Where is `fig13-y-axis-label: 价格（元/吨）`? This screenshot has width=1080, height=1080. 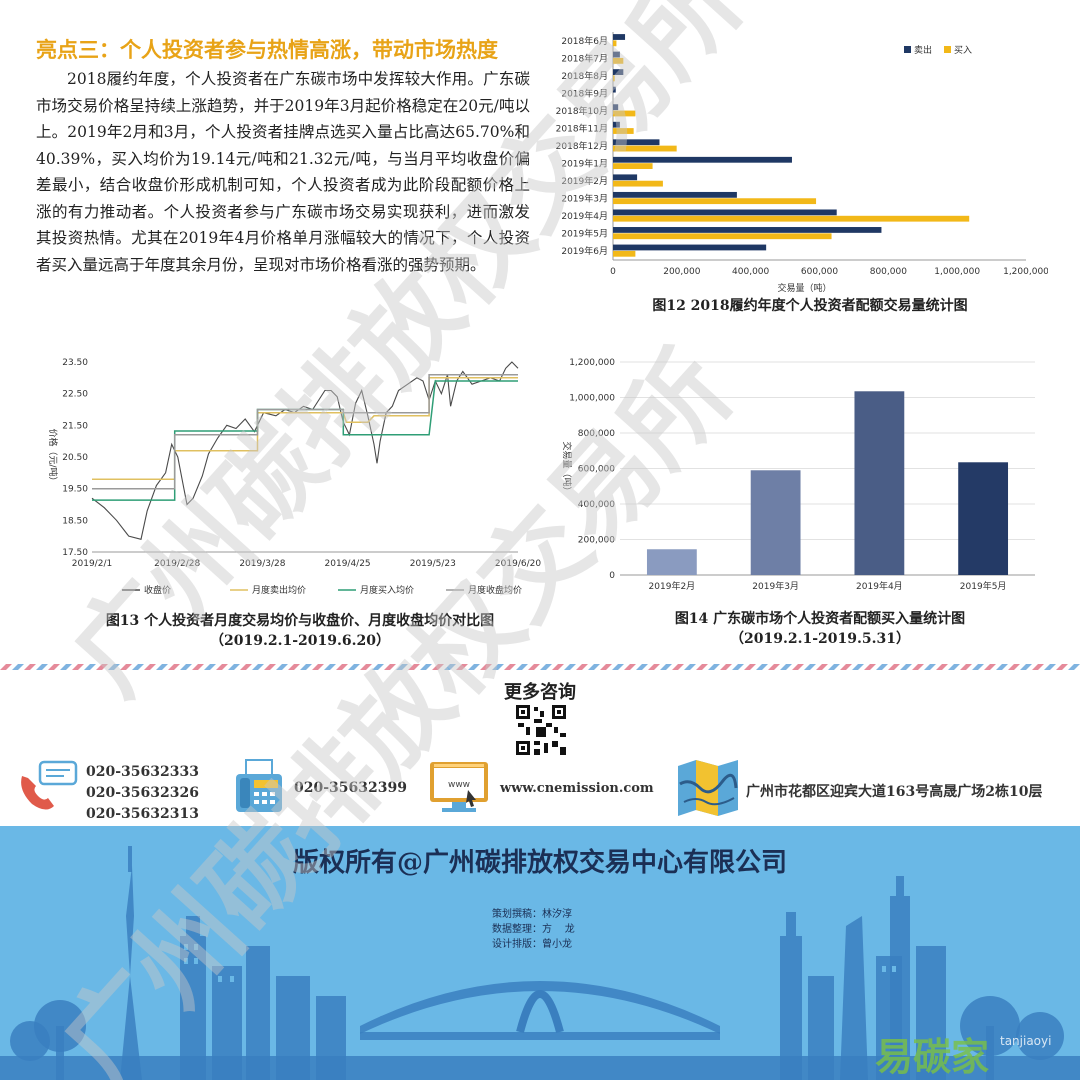 fig13-y-axis-label: 价格（元/吨） is located at coordinates (53, 456).